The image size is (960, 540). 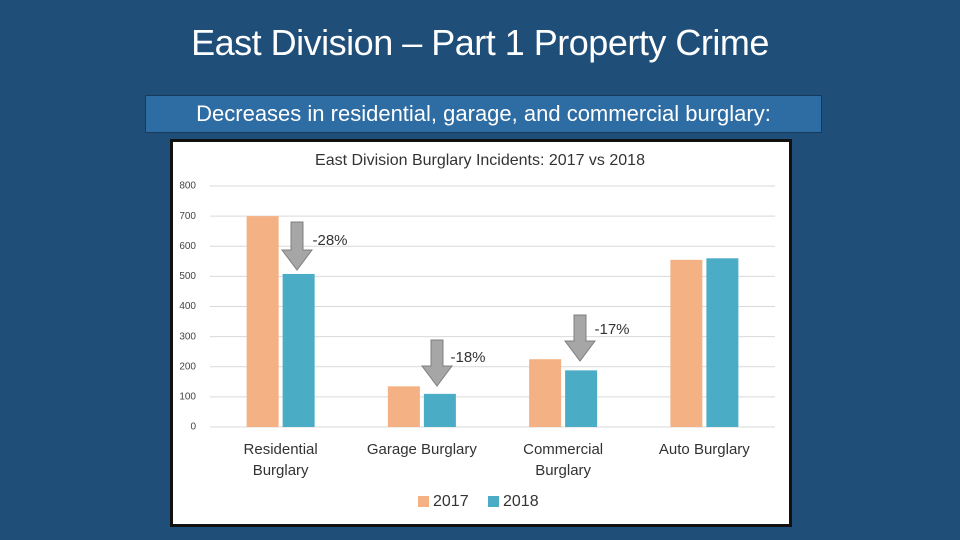 I want to click on x-tick-label: Commercial Burglary, so click(x=563, y=460).